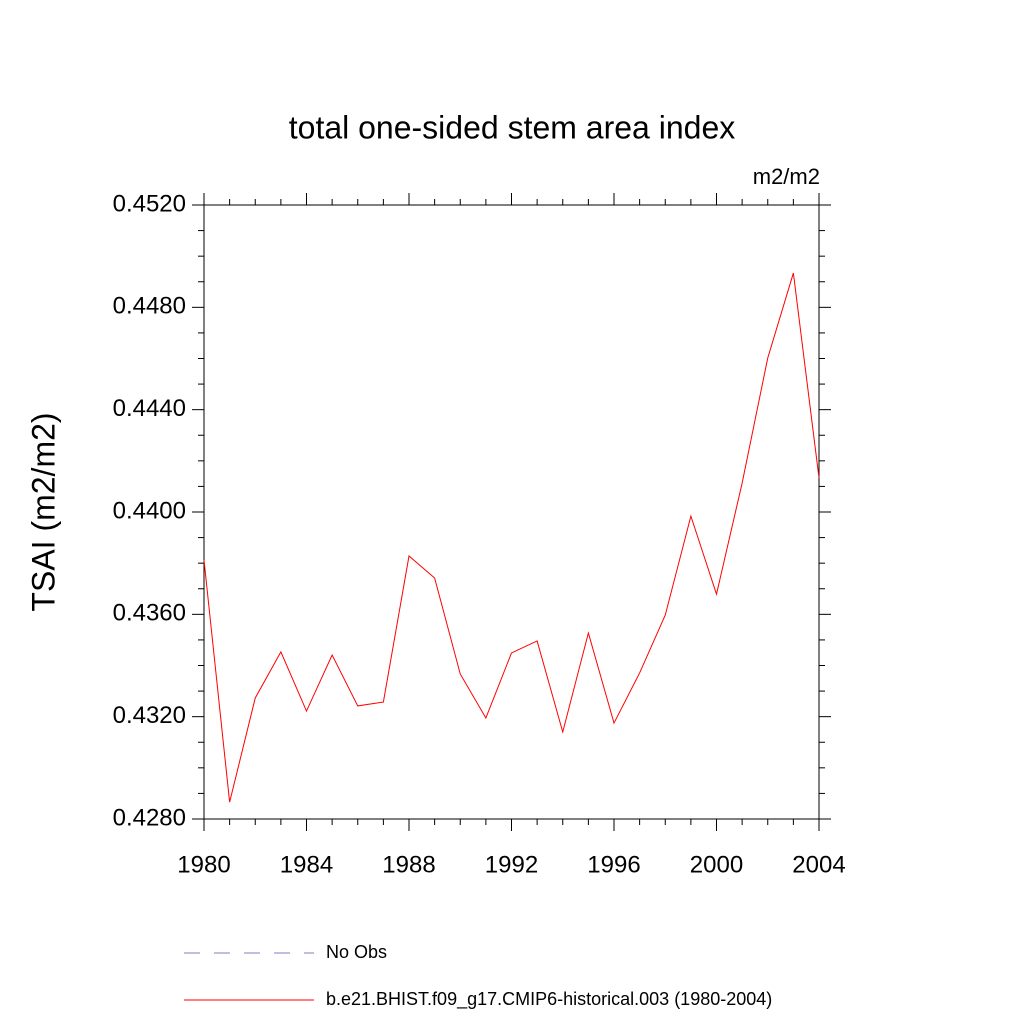 This screenshot has height=1024, width=1024. Describe the element at coordinates (511, 864) in the screenshot. I see `x-tick-label: 1992` at that location.